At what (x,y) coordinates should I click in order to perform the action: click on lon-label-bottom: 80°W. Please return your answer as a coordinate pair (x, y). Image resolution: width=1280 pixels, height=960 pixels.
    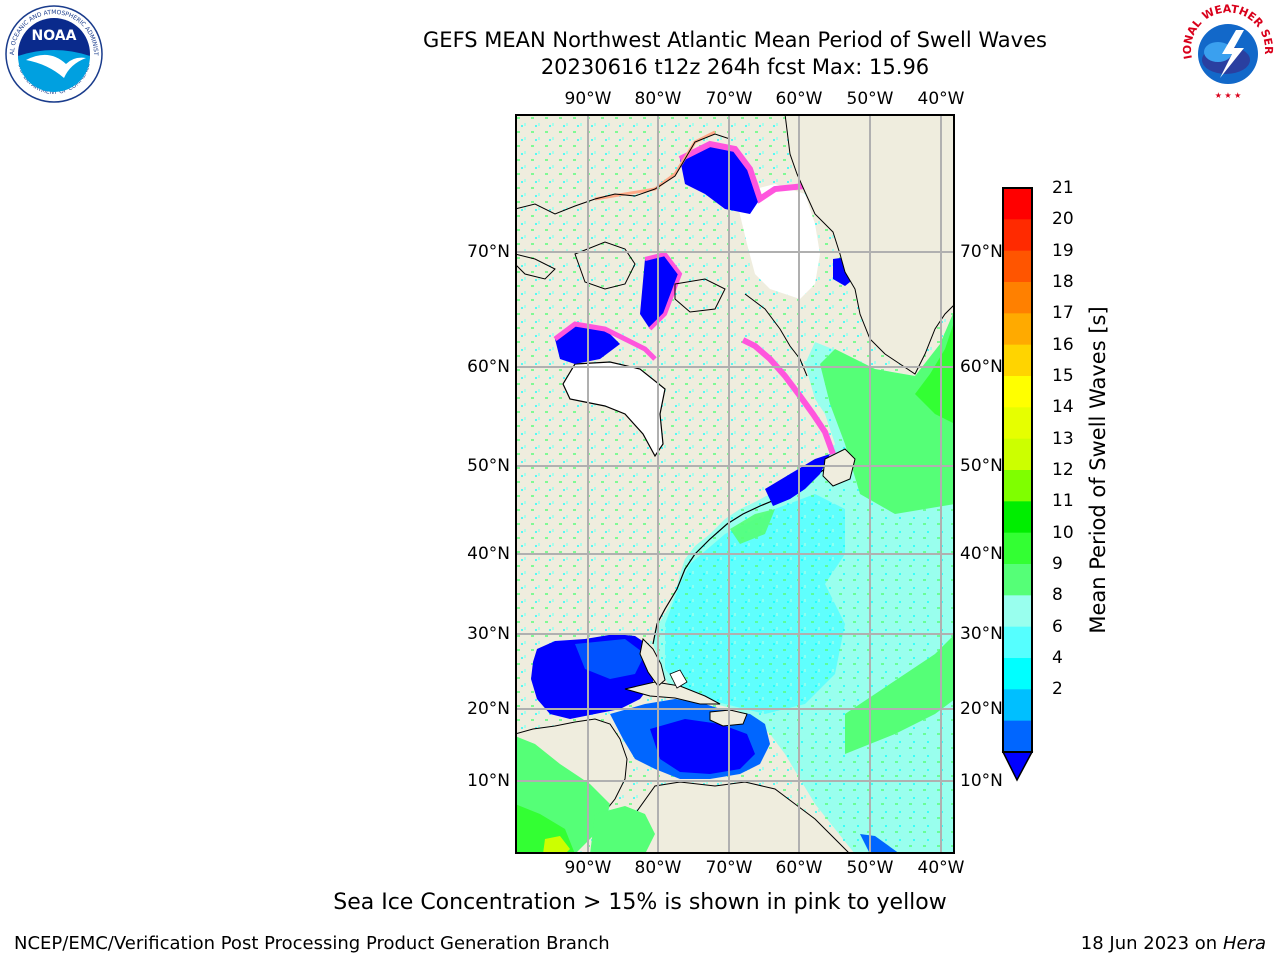
    Looking at the image, I should click on (658, 868).